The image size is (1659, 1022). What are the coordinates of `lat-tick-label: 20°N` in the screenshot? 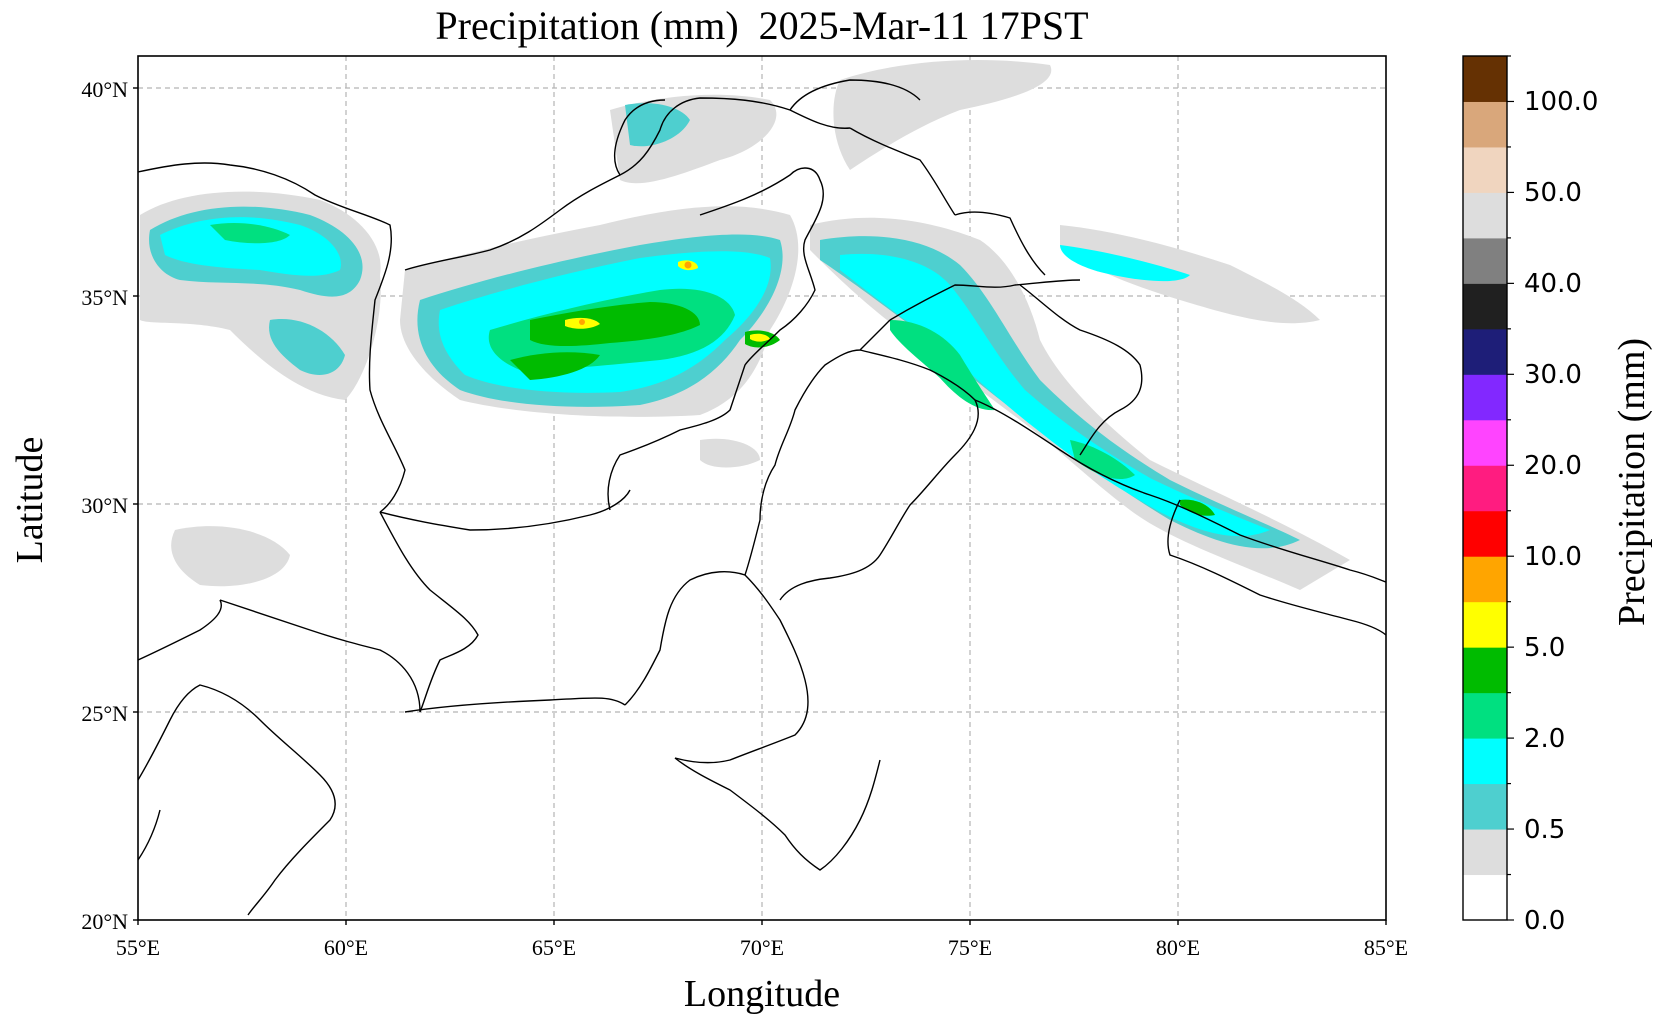 It's located at (104, 921).